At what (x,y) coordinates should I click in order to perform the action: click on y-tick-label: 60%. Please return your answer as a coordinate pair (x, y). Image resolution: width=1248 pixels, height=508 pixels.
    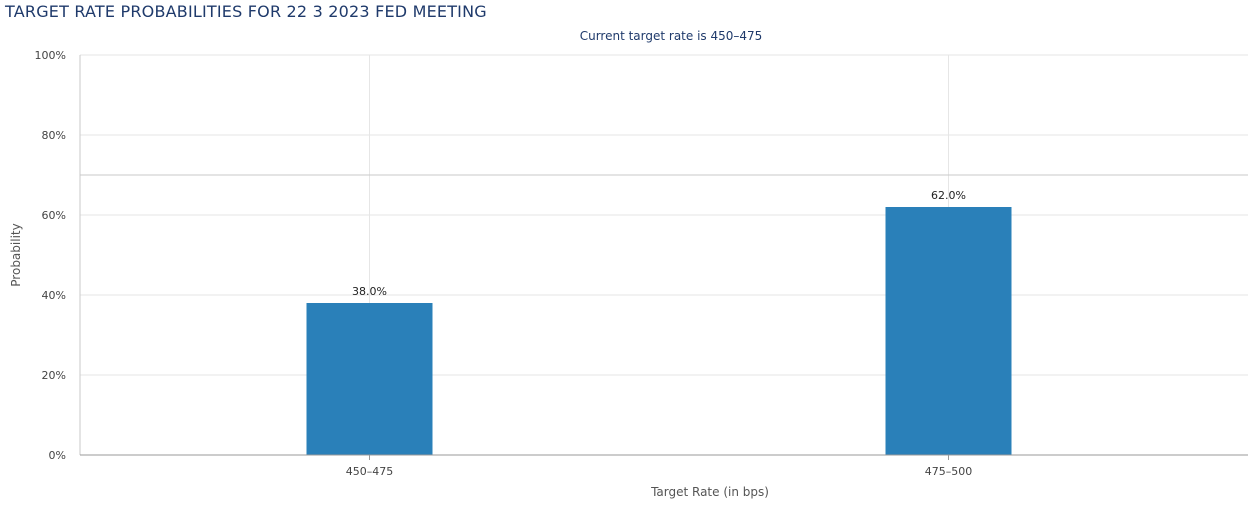
    Looking at the image, I should click on (54, 215).